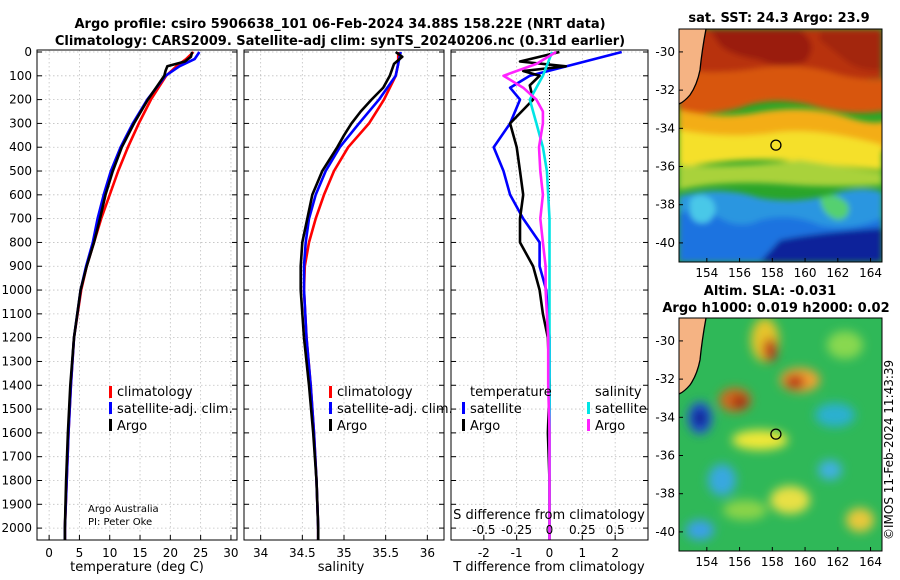 The height and width of the screenshot is (580, 900). What do you see at coordinates (427, 553) in the screenshot?
I see `x-tick-label: 36` at bounding box center [427, 553].